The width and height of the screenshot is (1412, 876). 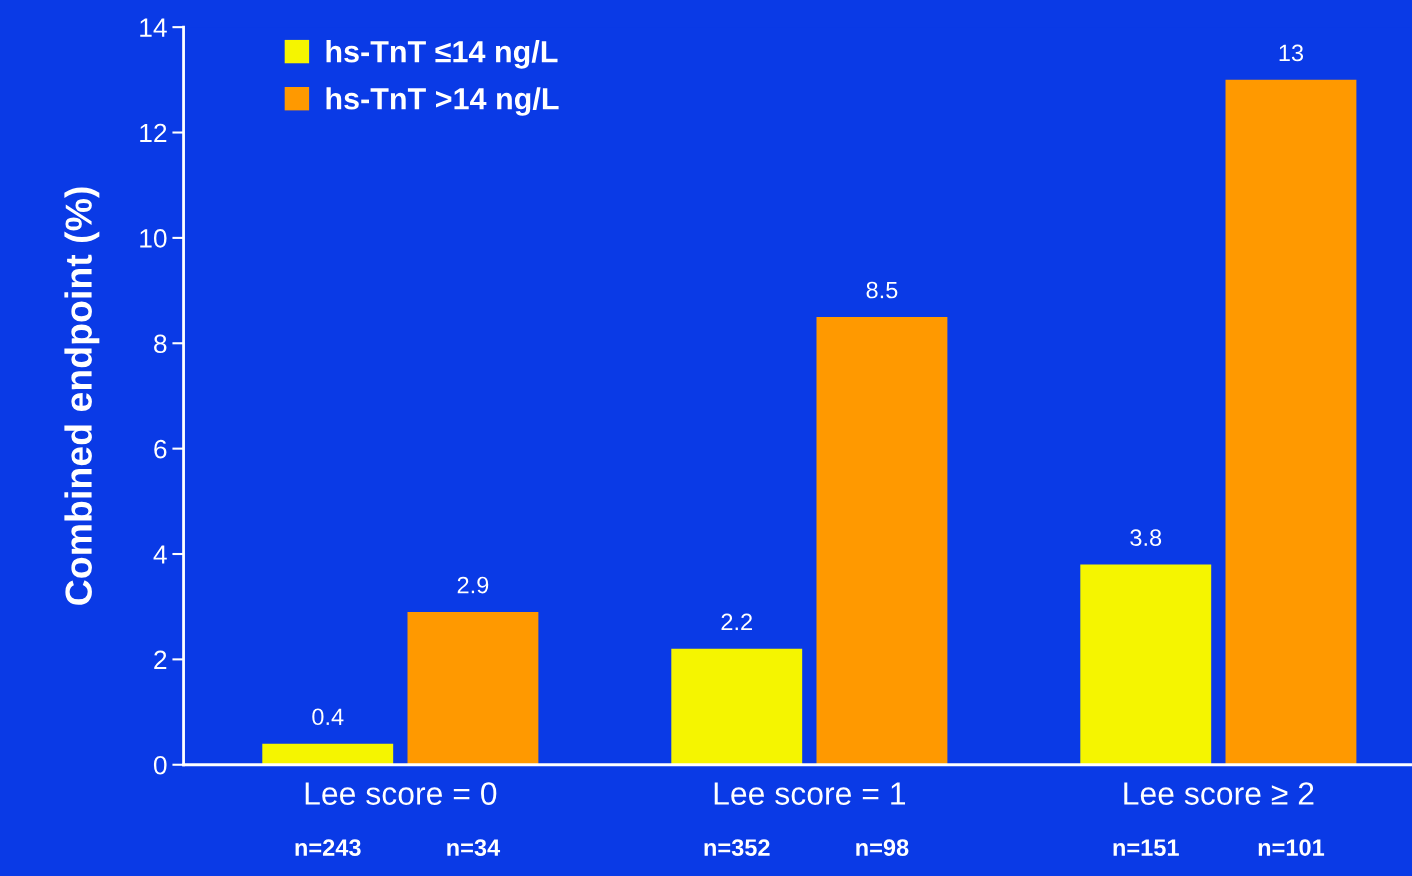 What do you see at coordinates (1219, 793) in the screenshot?
I see `x-tick-label: Lee score ≥ 2` at bounding box center [1219, 793].